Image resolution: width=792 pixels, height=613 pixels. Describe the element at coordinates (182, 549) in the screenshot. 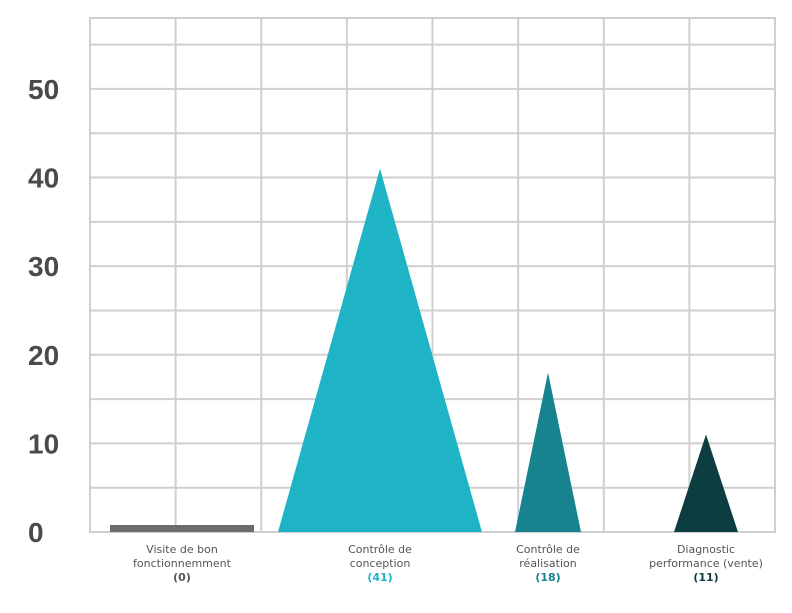

I see `category-label: Visite de bon` at that location.